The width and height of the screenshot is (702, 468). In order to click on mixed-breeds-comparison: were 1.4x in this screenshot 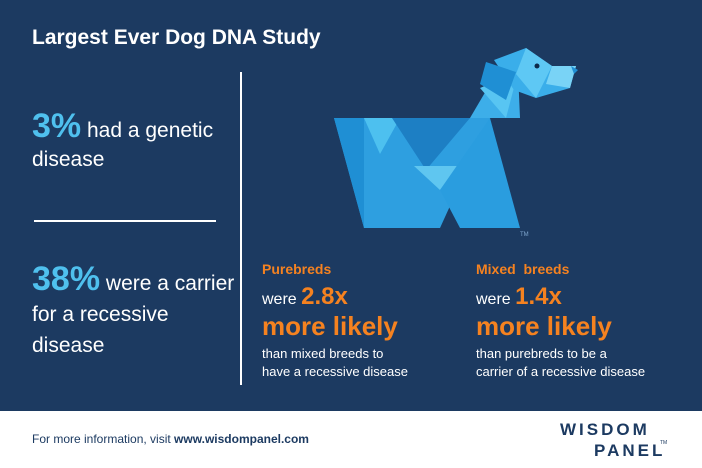, I will do `click(560, 297)`.